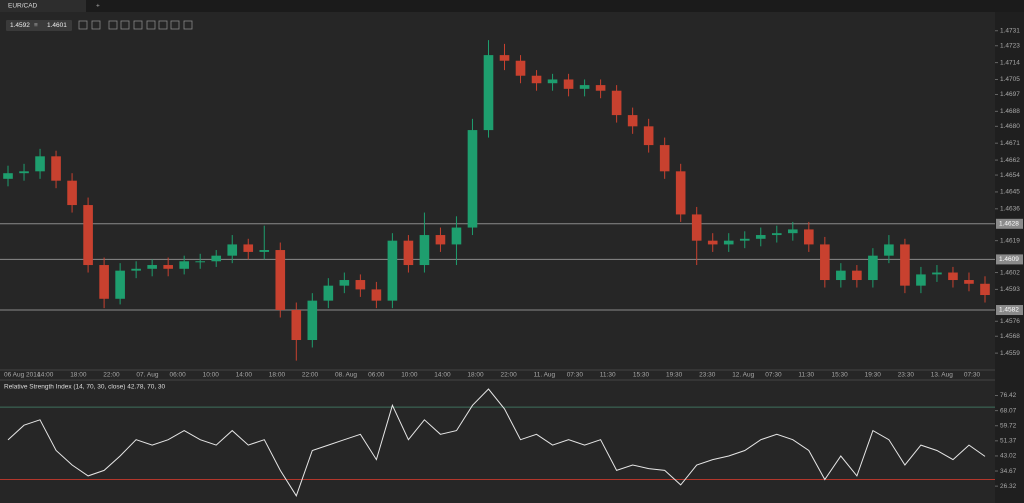  Describe the element at coordinates (1010, 192) in the screenshot. I see `y-tick-label: 1.4645` at that location.